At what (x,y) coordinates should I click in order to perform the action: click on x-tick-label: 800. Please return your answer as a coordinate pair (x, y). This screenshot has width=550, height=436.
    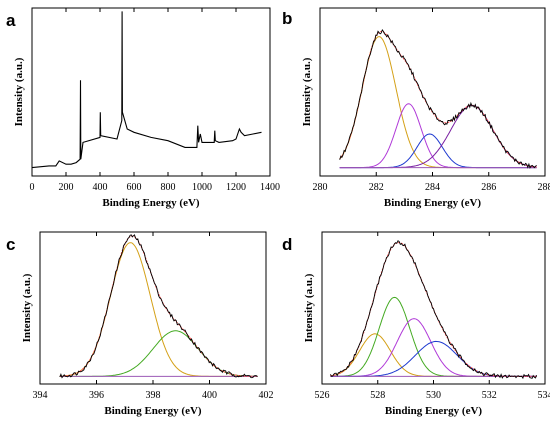
    Looking at the image, I should click on (168, 187).